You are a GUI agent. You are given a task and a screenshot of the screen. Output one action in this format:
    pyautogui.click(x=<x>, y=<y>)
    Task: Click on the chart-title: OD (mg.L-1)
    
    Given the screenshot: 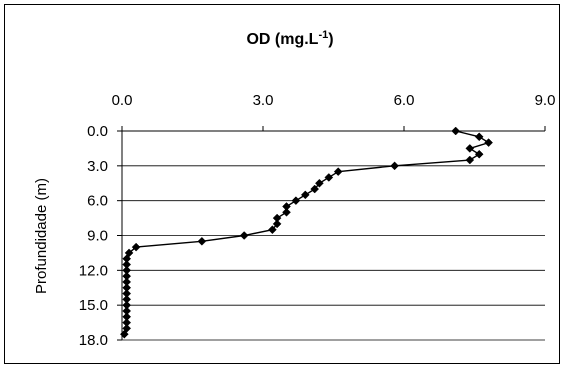 What is the action you would take?
    pyautogui.click(x=289, y=38)
    